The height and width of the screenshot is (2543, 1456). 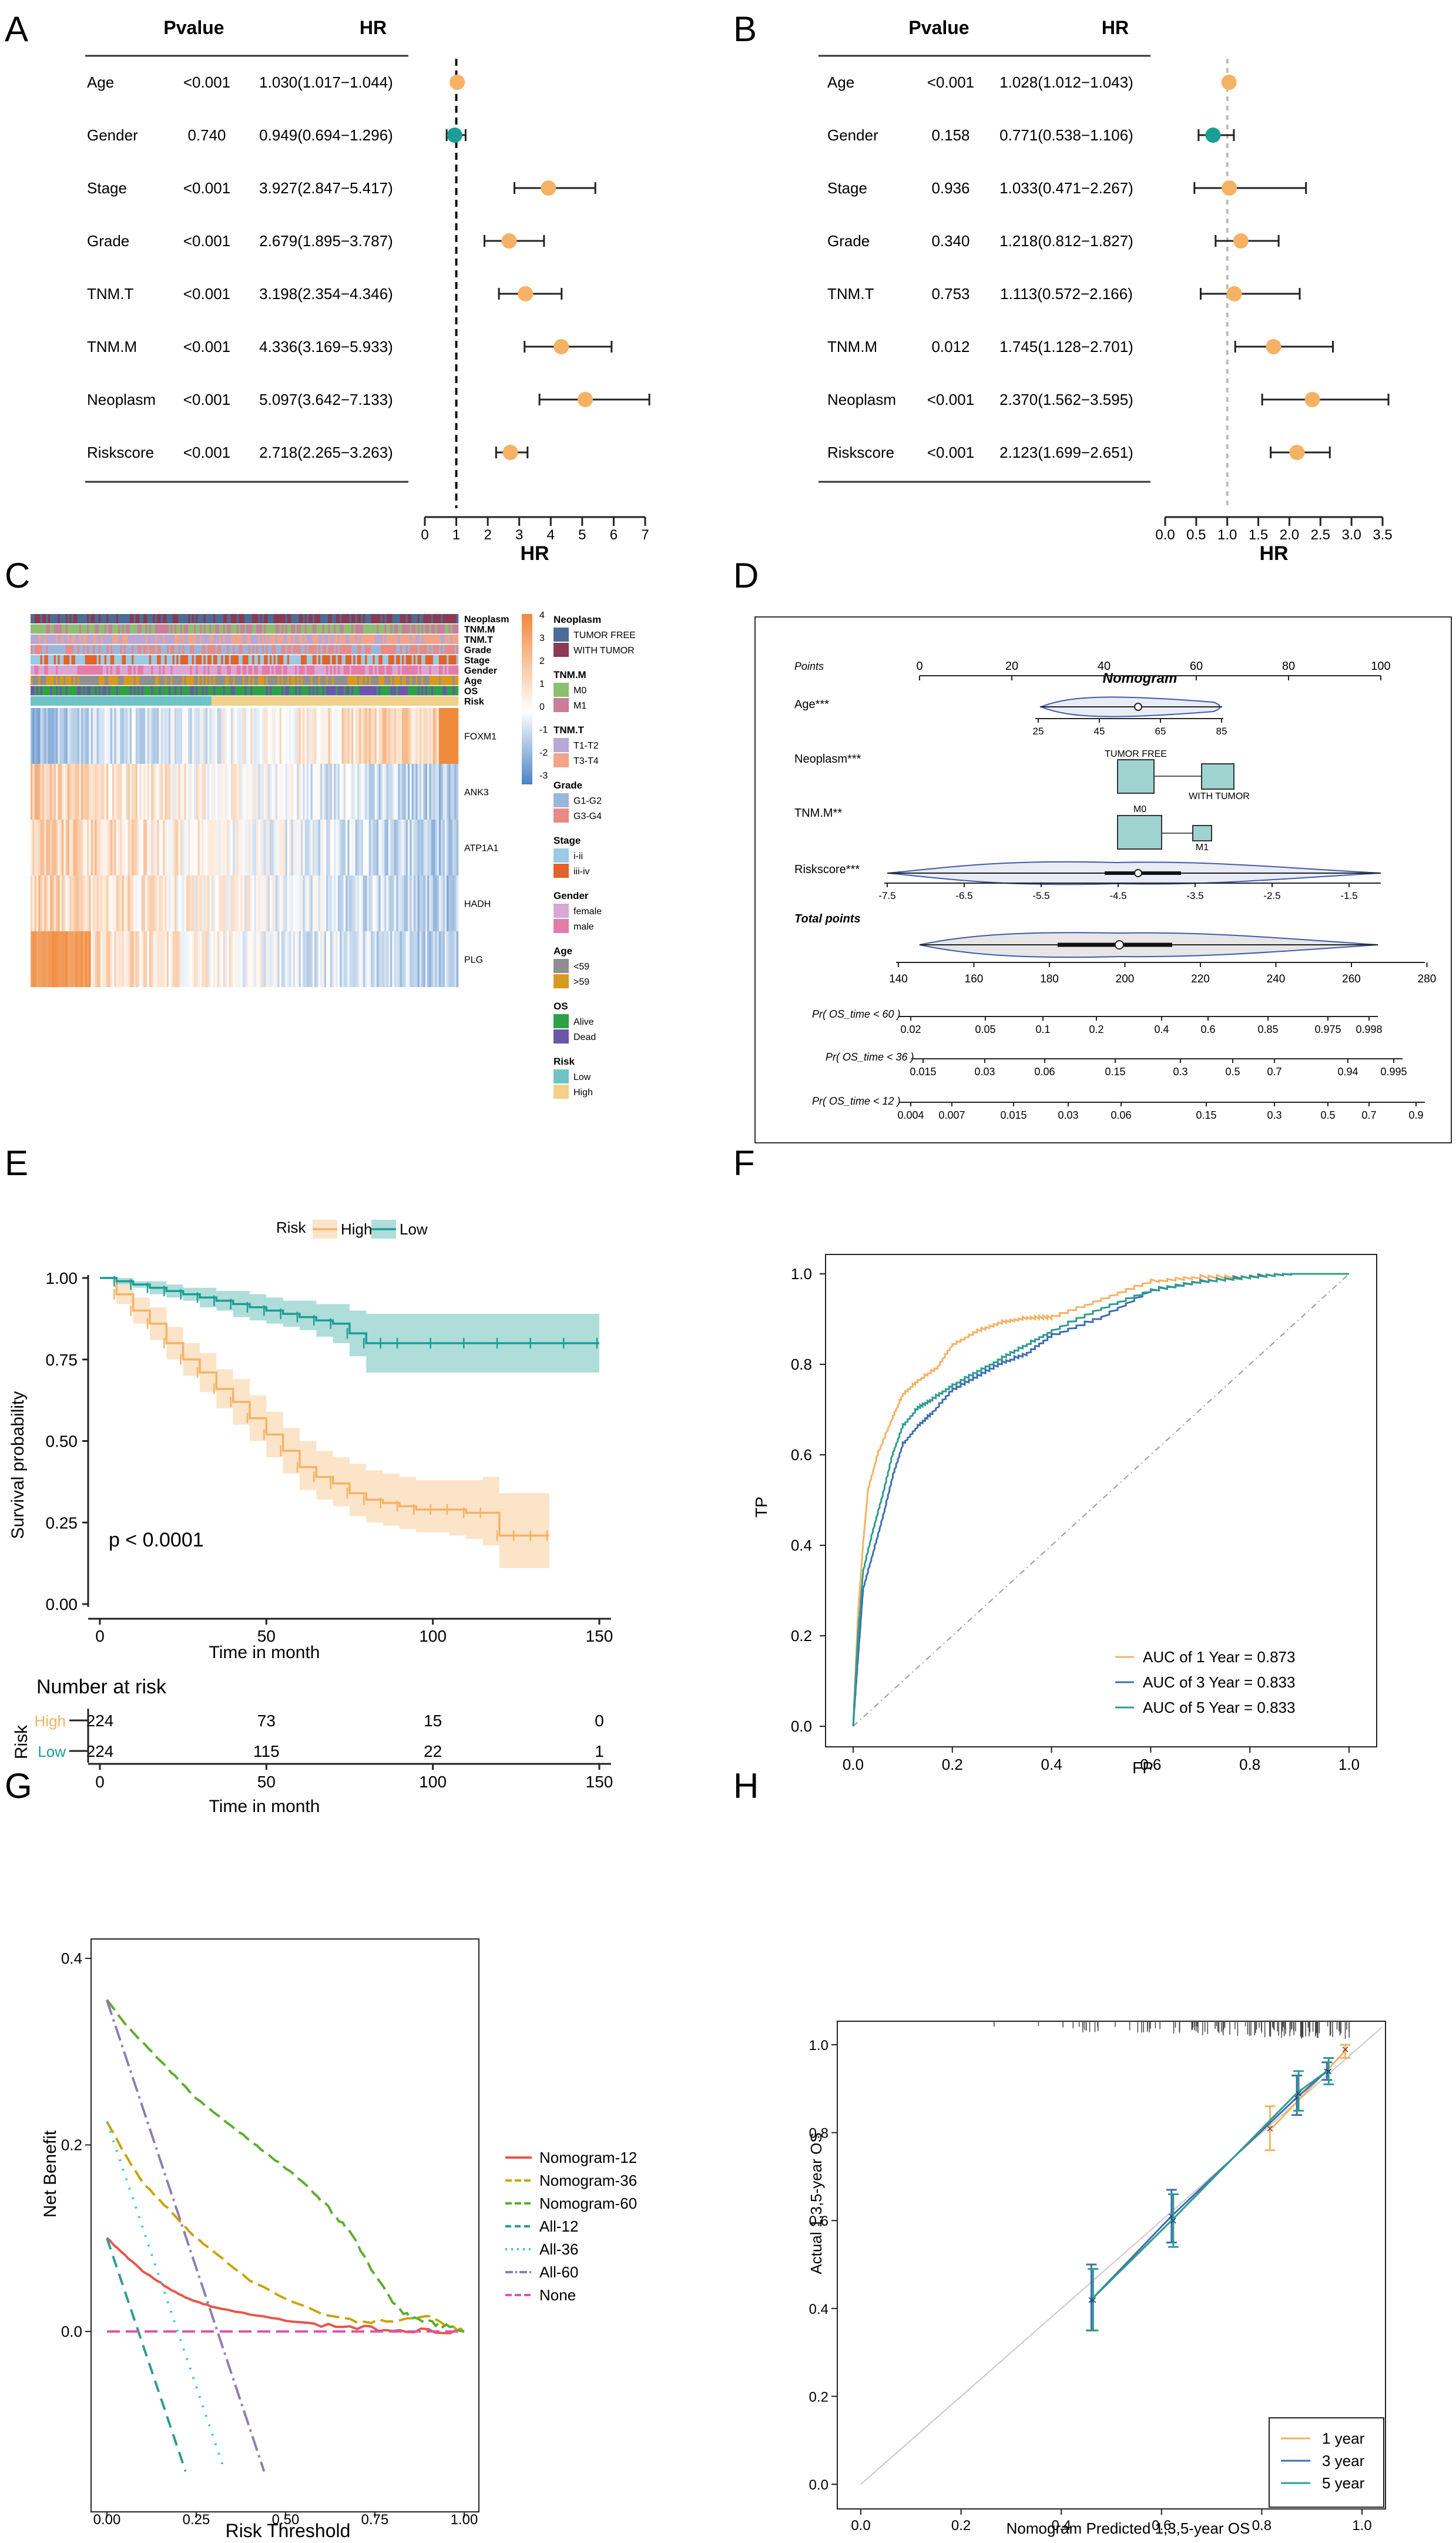 What do you see at coordinates (196, 2520) in the screenshot?
I see `dca-x-tick-label: 0.25` at bounding box center [196, 2520].